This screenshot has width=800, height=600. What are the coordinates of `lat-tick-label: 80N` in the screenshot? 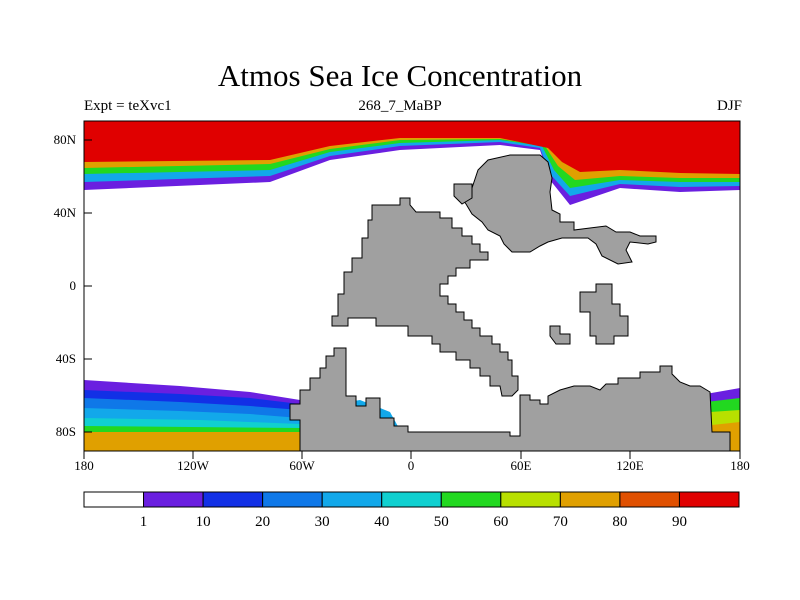 It's located at (65, 139).